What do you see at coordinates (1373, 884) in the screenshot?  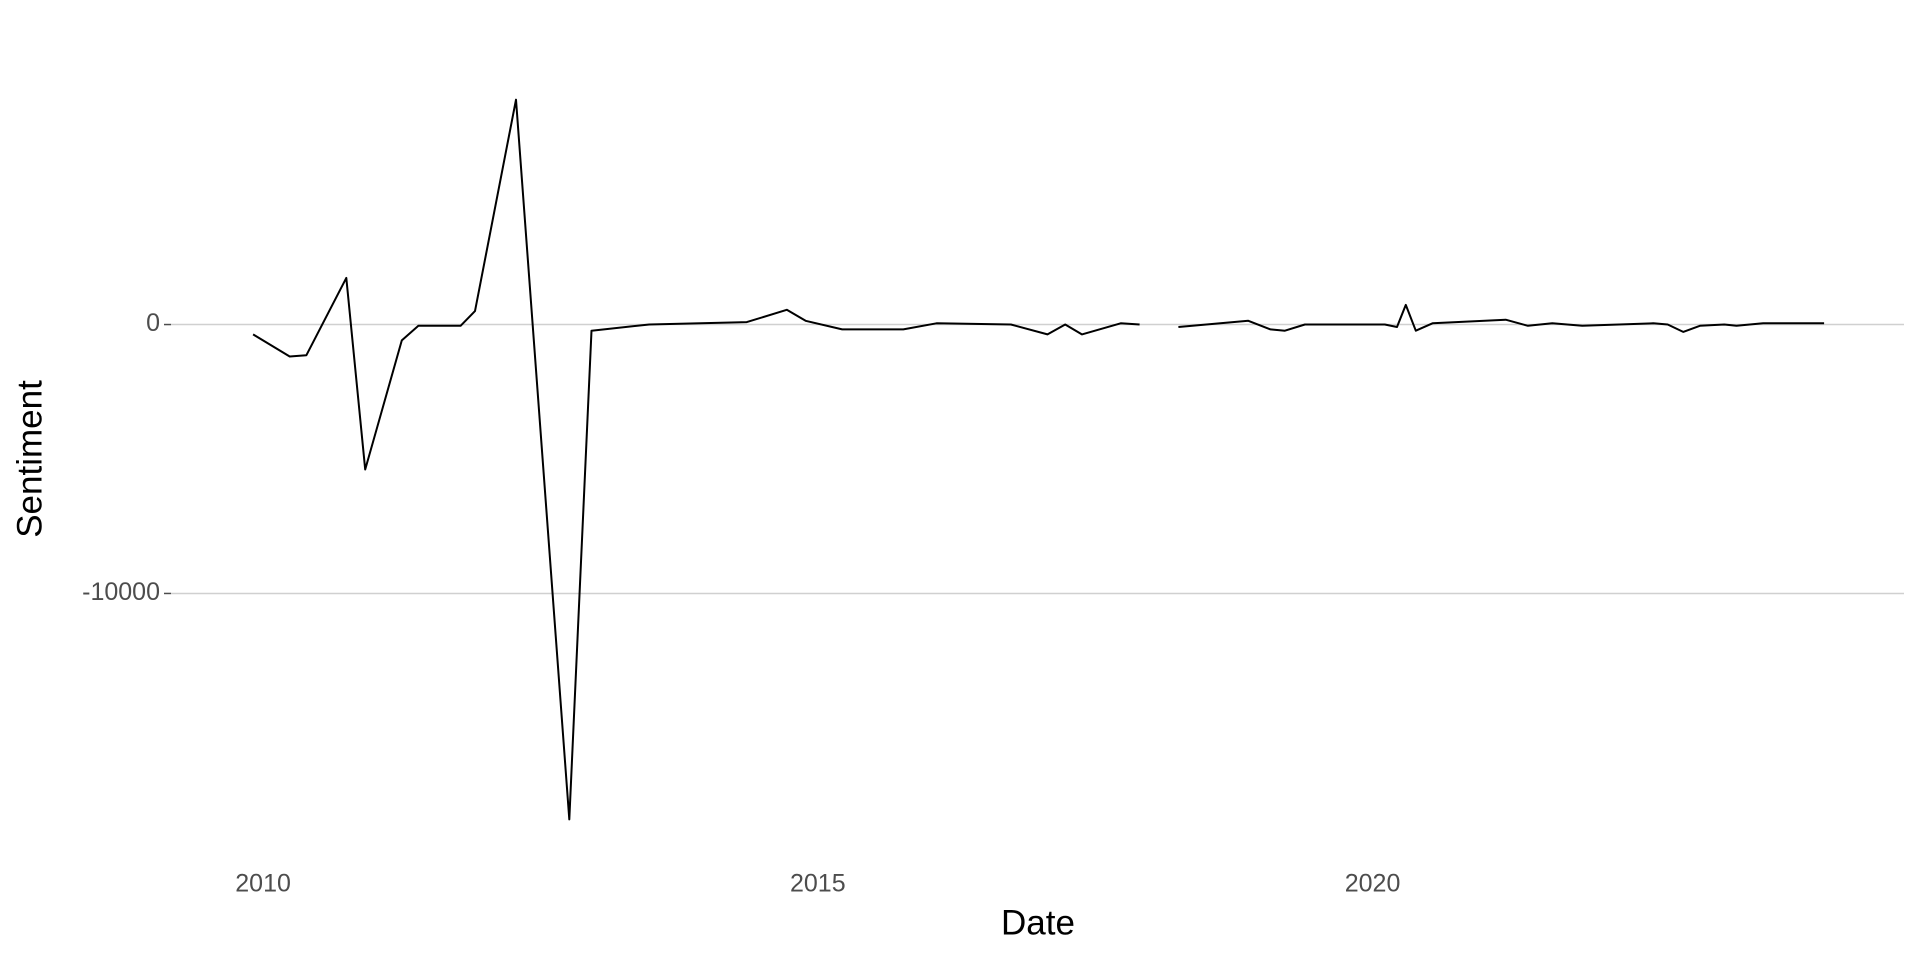 I see `x-tick-label: 2020` at bounding box center [1373, 884].